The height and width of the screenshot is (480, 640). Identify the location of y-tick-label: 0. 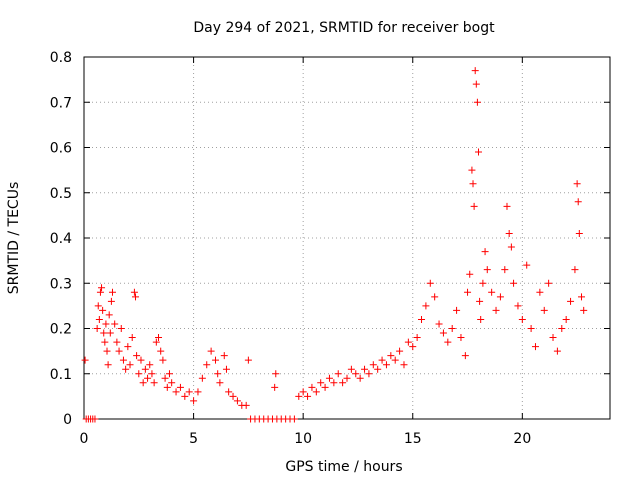
(67, 420).